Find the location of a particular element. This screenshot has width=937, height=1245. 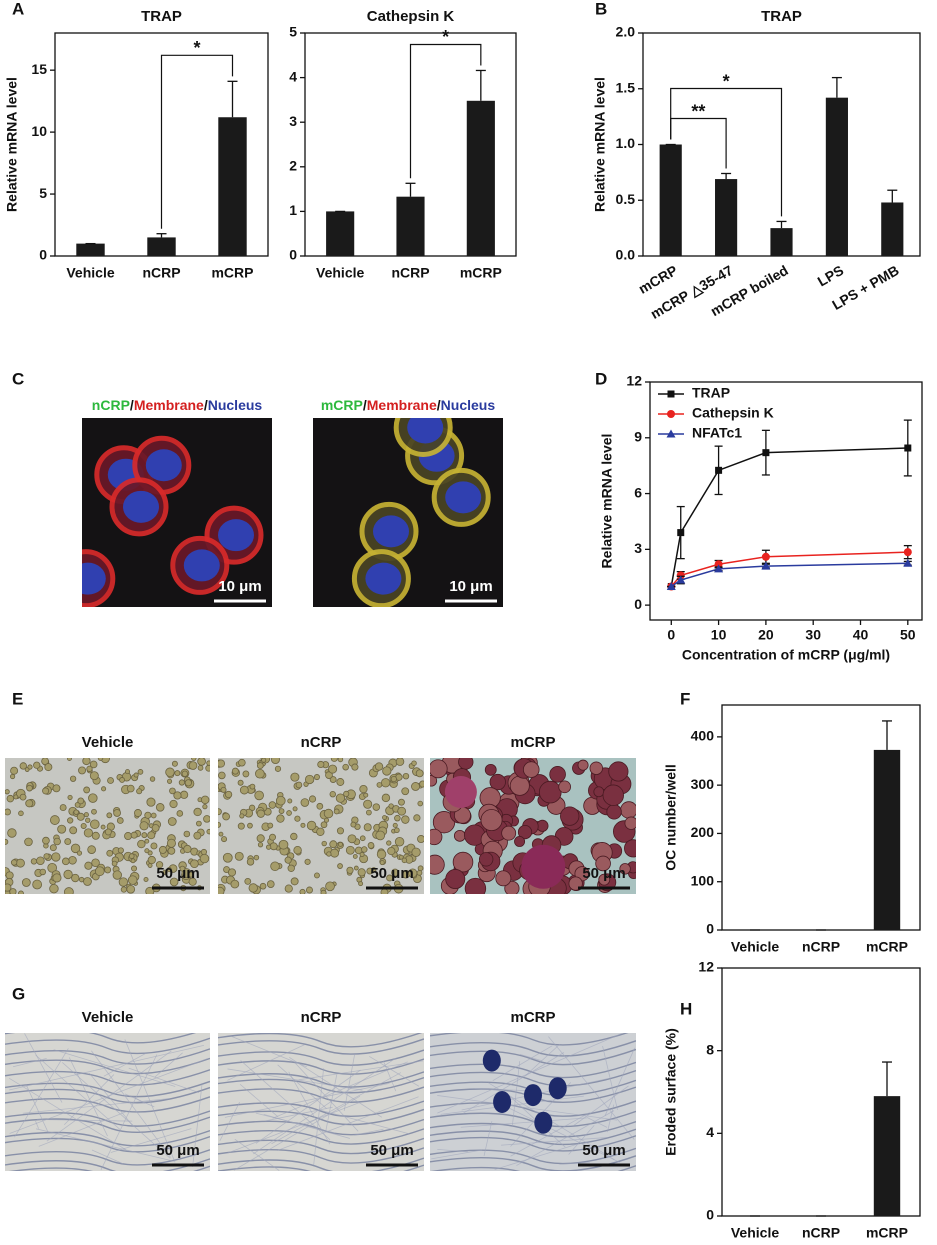

series-line is located at coordinates (789, 575).